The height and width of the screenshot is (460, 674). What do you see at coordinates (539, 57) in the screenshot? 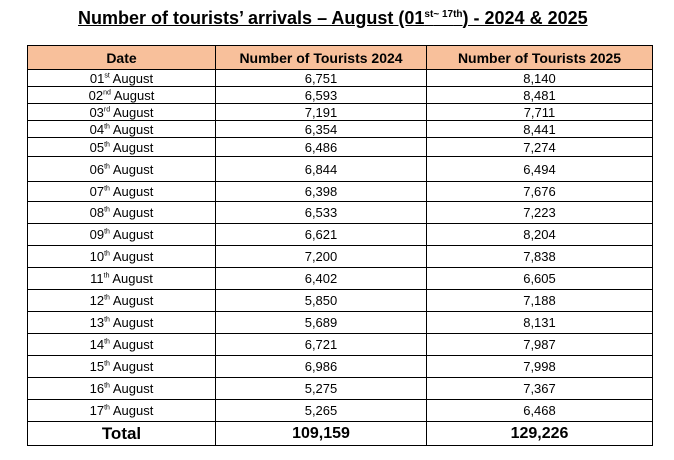
I see `header-2025: Number of Tourists 2025` at bounding box center [539, 57].